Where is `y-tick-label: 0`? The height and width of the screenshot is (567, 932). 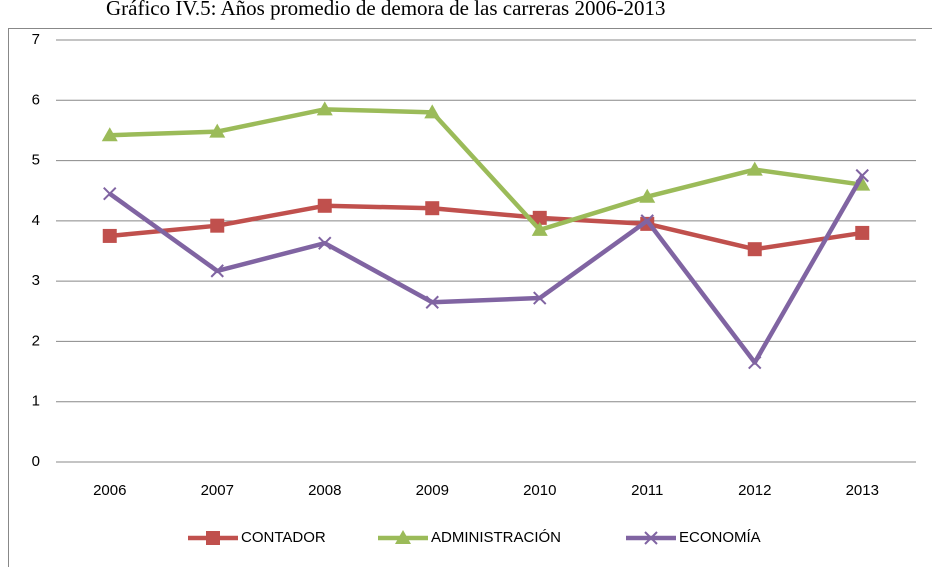
y-tick-label: 0 is located at coordinates (36, 461).